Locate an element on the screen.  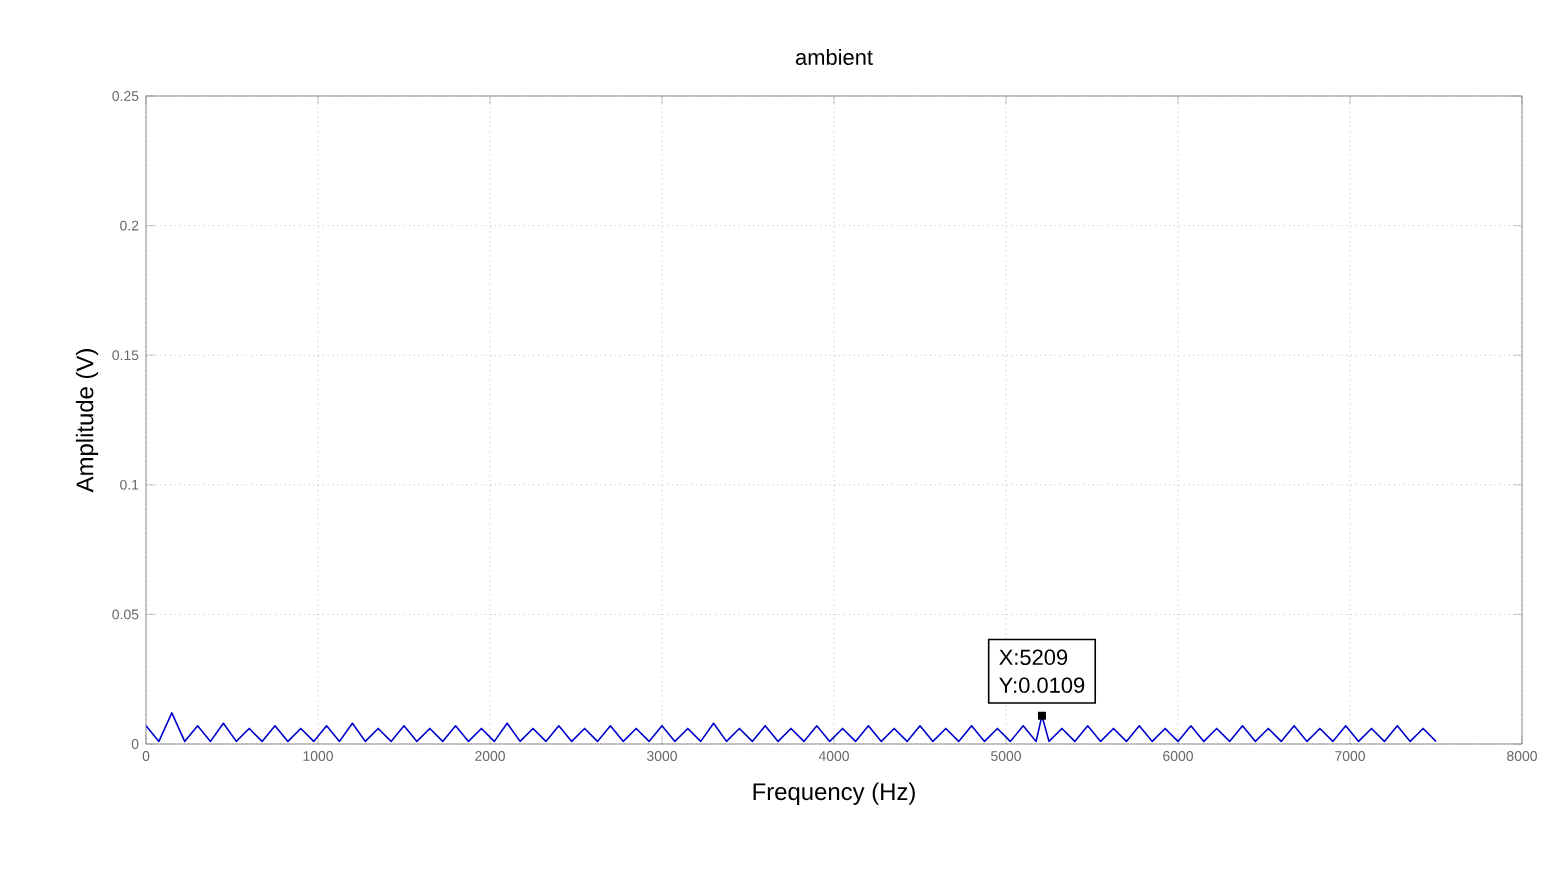
line-series is located at coordinates (791, 727).